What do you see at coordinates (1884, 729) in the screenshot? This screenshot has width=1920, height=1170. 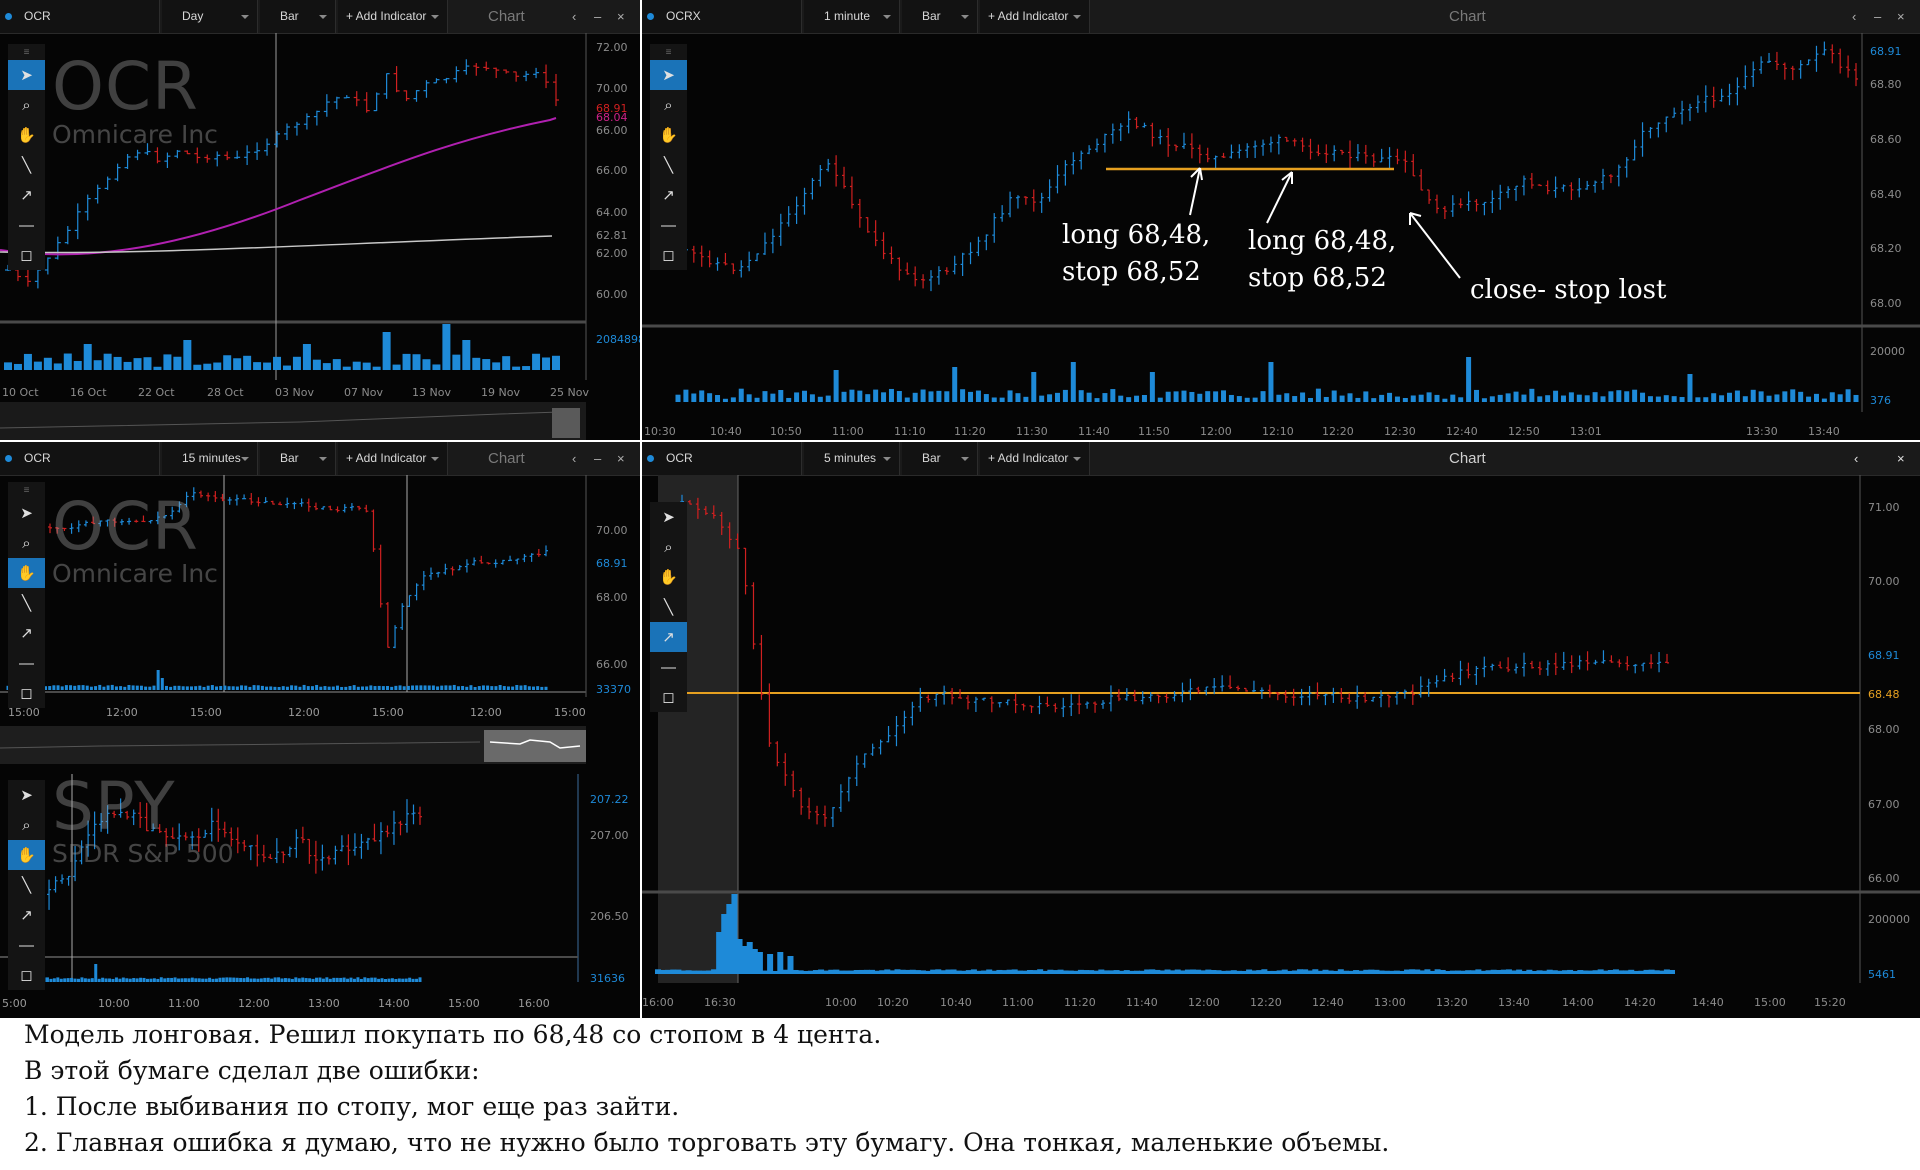 I see `price-label: 68.00` at bounding box center [1884, 729].